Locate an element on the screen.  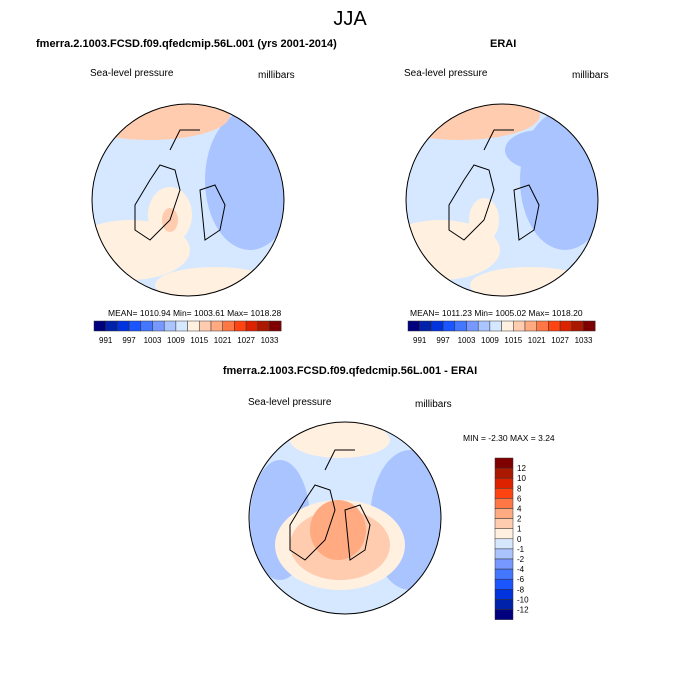
colorbar-label: 10 is located at coordinates (521, 478).